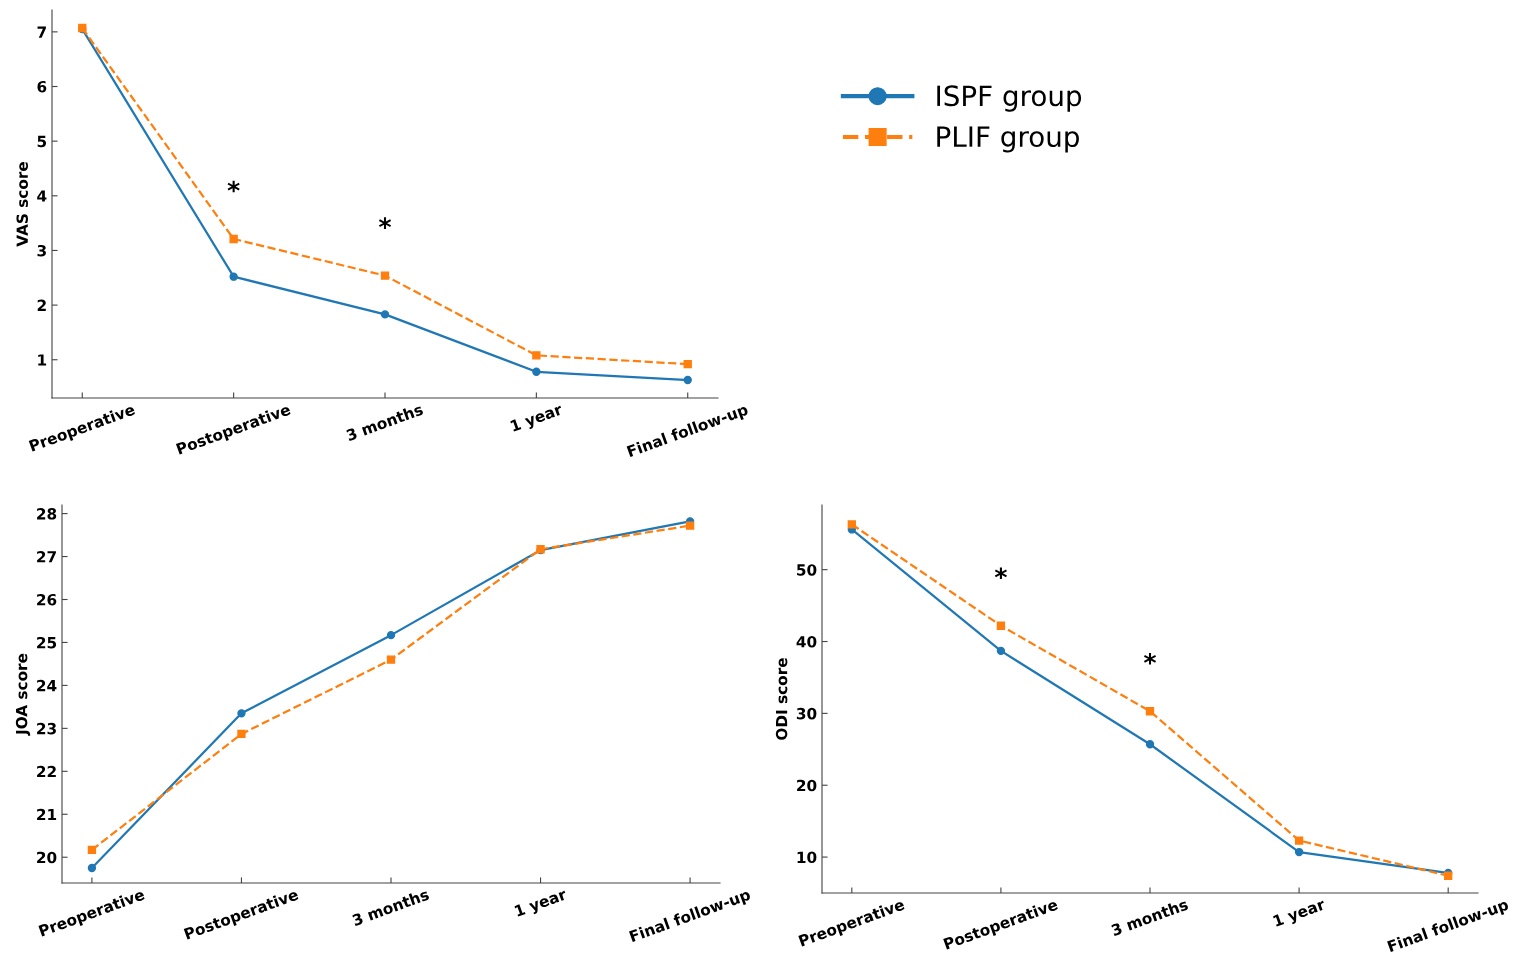 This screenshot has width=1531, height=965. I want to click on y-axis-title: VAS score, so click(22, 204).